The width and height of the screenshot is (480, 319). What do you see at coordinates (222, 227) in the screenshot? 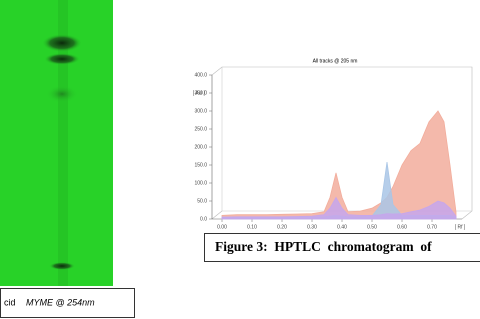
I see `x-tick-label: 0.00` at bounding box center [222, 227].